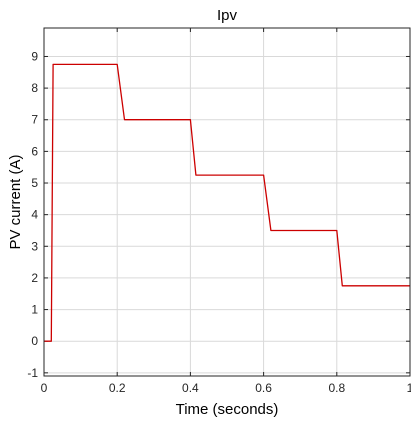 The height and width of the screenshot is (421, 411). Describe the element at coordinates (44, 388) in the screenshot. I see `x-tick-label: 0` at that location.